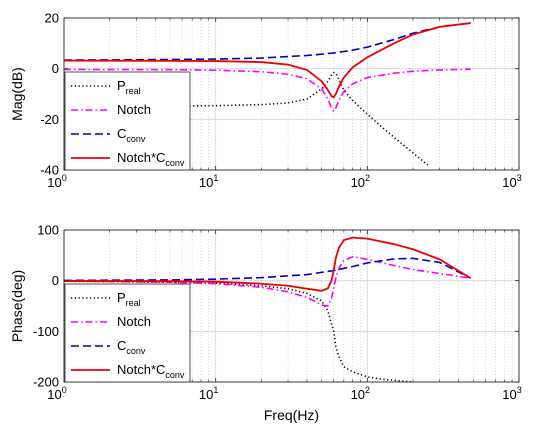 Image resolution: width=550 pixels, height=439 pixels. Describe the element at coordinates (291, 415) in the screenshot. I see `x-axis-label: Freq(Hz)` at that location.